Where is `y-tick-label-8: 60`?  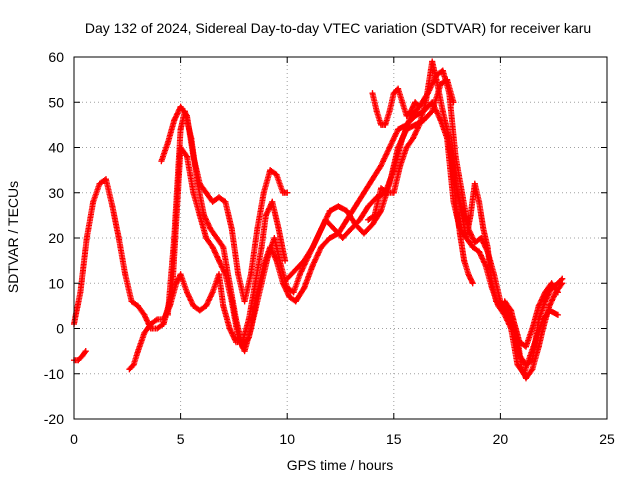
y-tick-label-8: 60 is located at coordinates (56, 57).